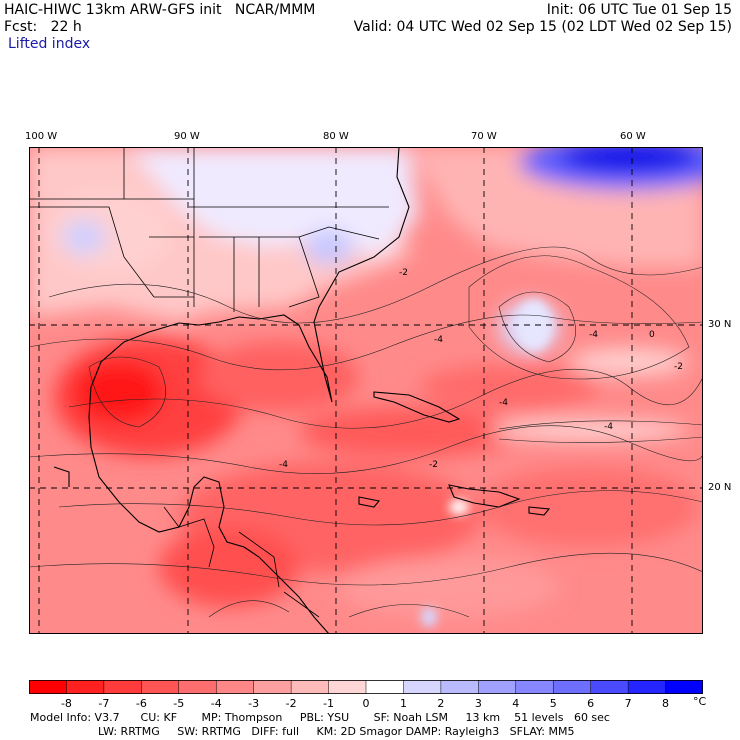 The height and width of the screenshot is (740, 740). Describe the element at coordinates (481, 369) in the screenshot. I see `contour-value-labels: -2 -4 -4 -4 -2 -4 0 -2 -4` at that location.